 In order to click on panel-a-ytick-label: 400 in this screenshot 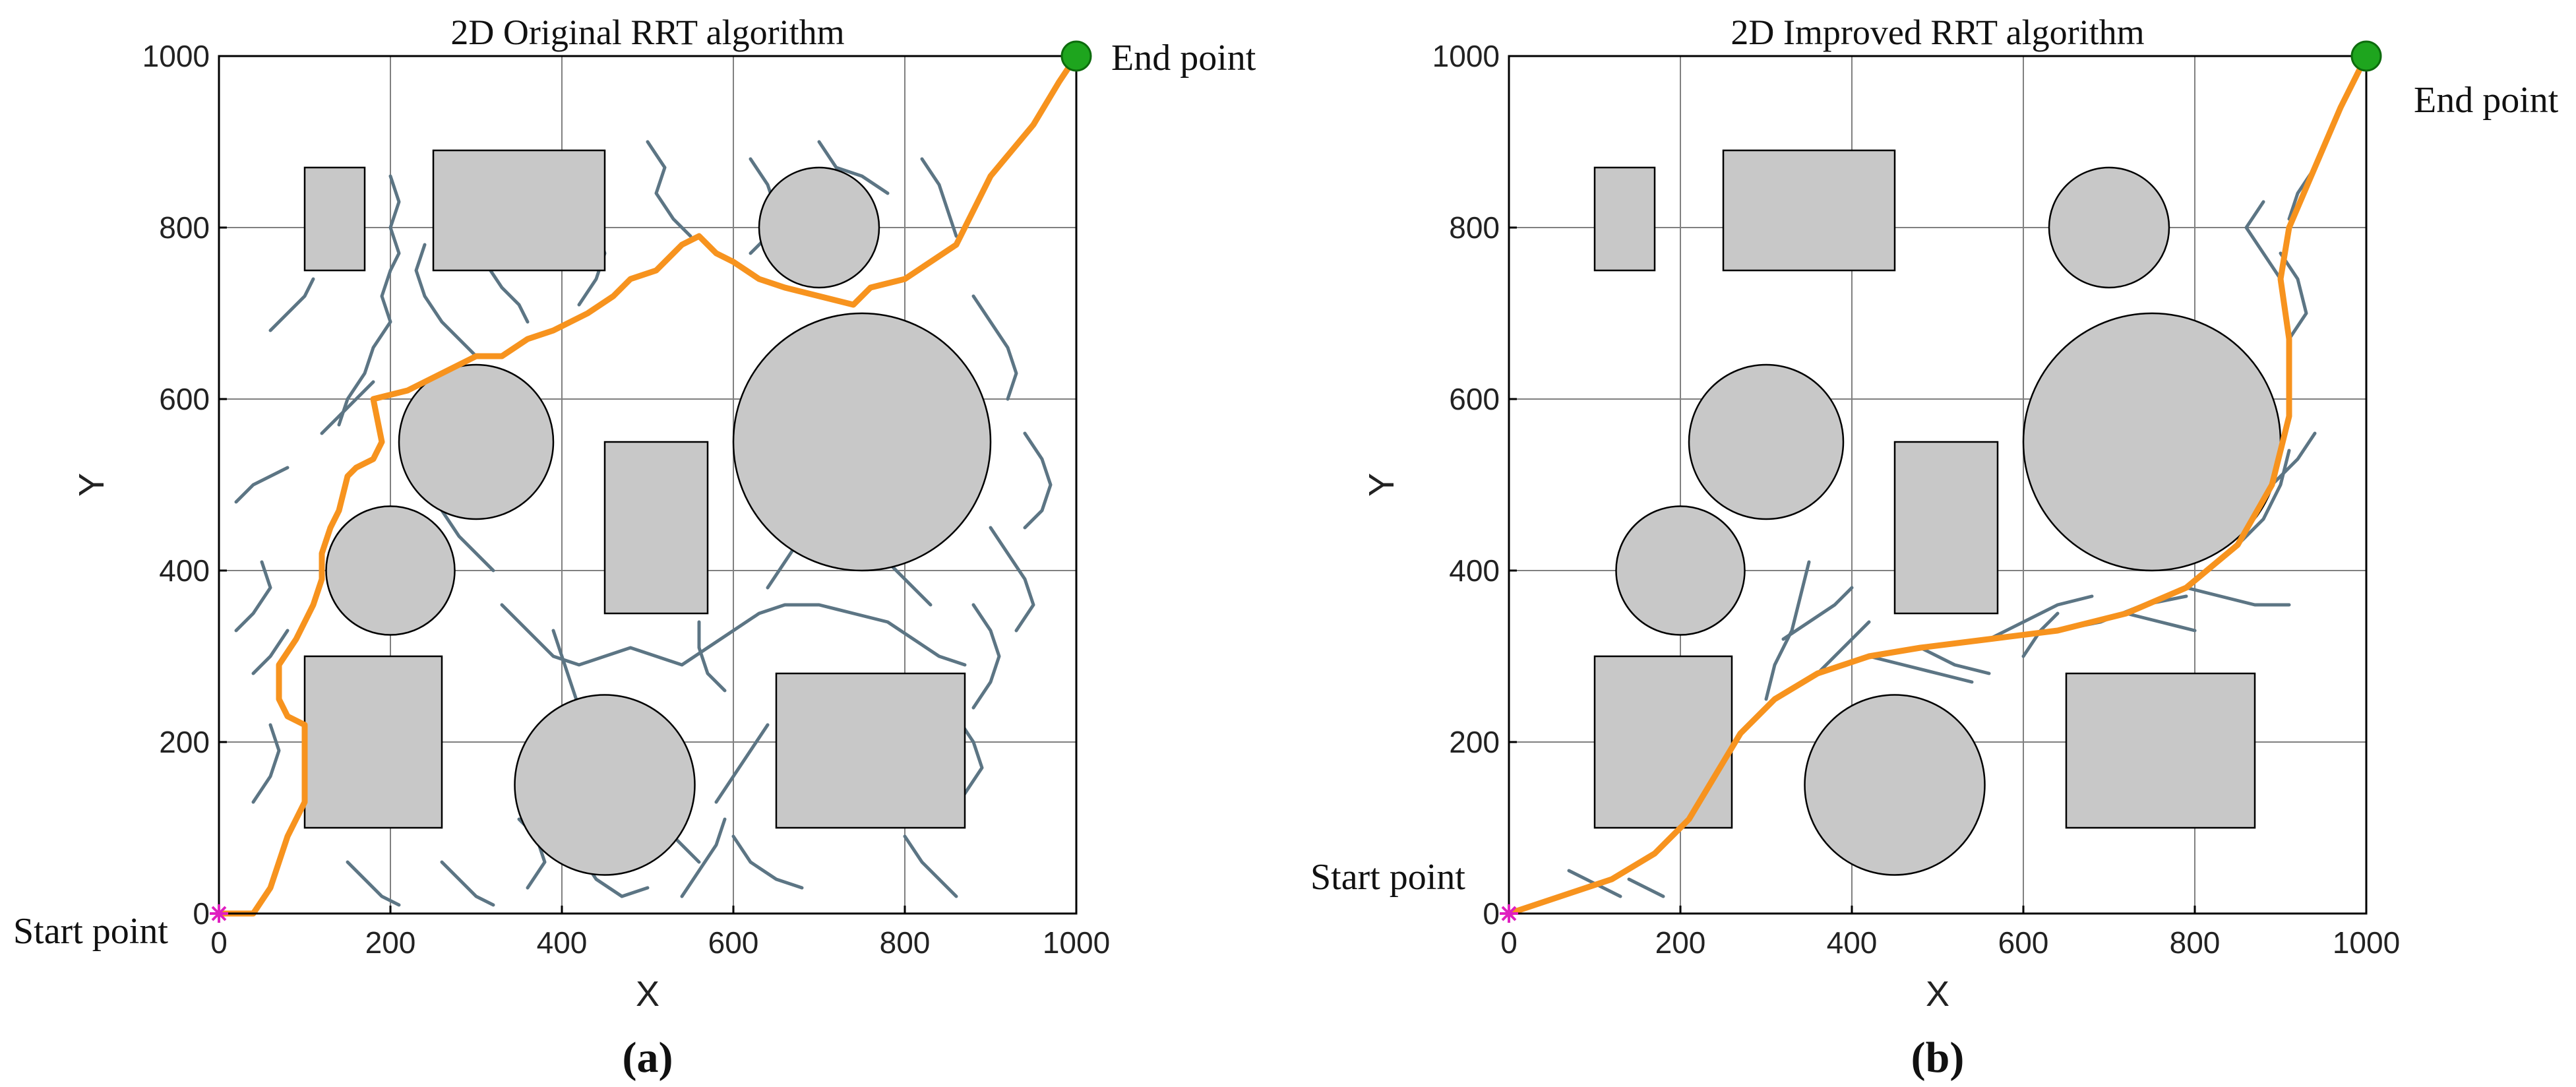, I will do `click(184, 570)`.